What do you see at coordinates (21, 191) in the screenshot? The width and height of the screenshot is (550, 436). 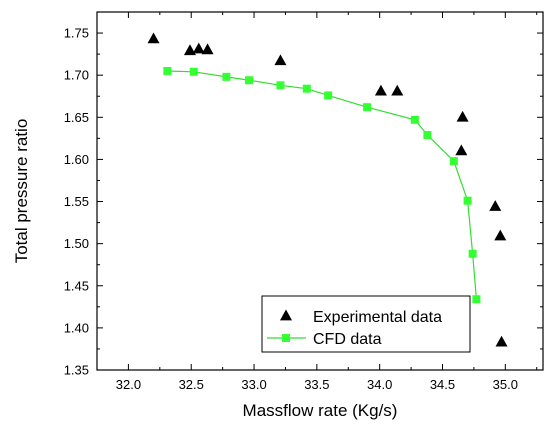 I see `y-axis-title: Total pressure ratio` at bounding box center [21, 191].